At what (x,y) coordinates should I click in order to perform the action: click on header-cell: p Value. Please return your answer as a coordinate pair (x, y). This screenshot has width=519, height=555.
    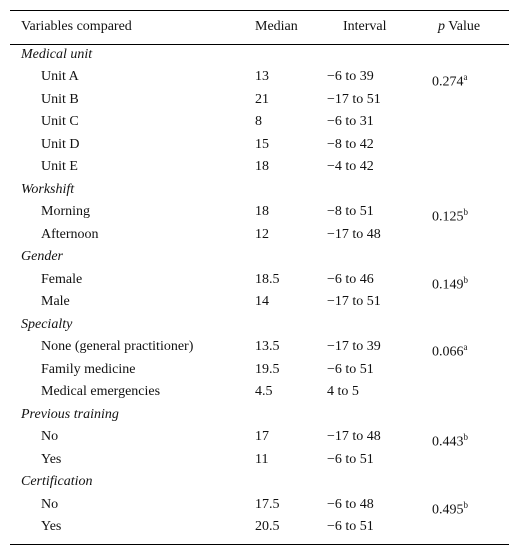
    Looking at the image, I should click on (459, 27).